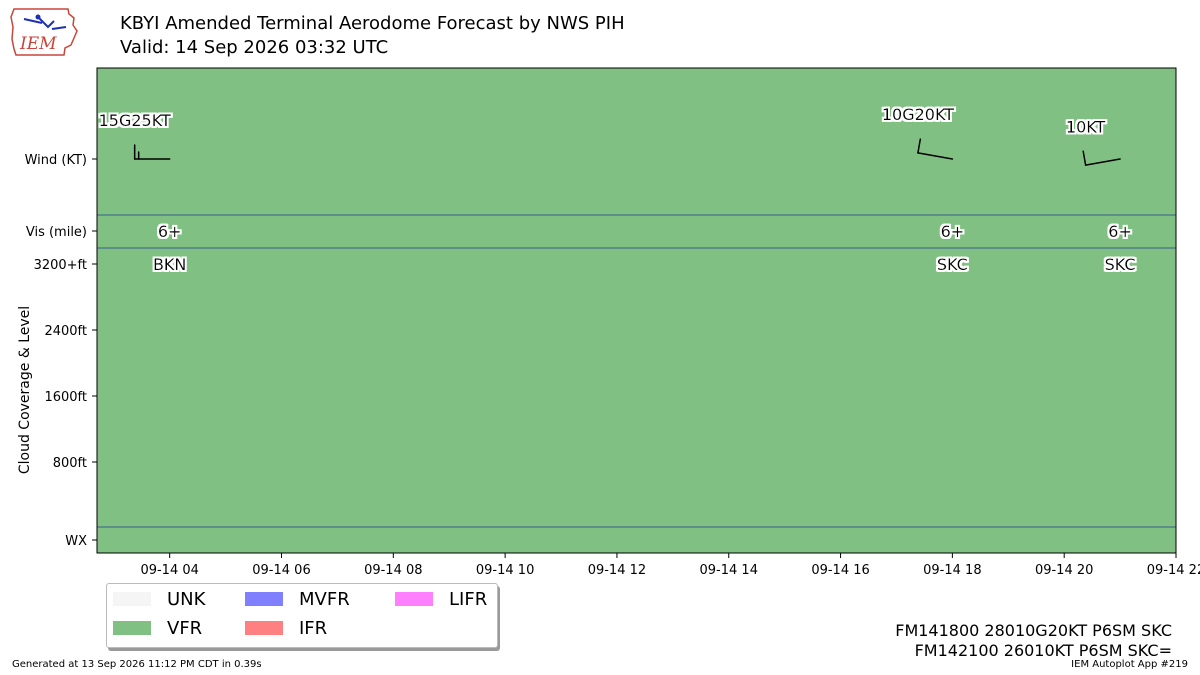 The image size is (1200, 675). I want to click on iem-logo: IEM, so click(44, 32).